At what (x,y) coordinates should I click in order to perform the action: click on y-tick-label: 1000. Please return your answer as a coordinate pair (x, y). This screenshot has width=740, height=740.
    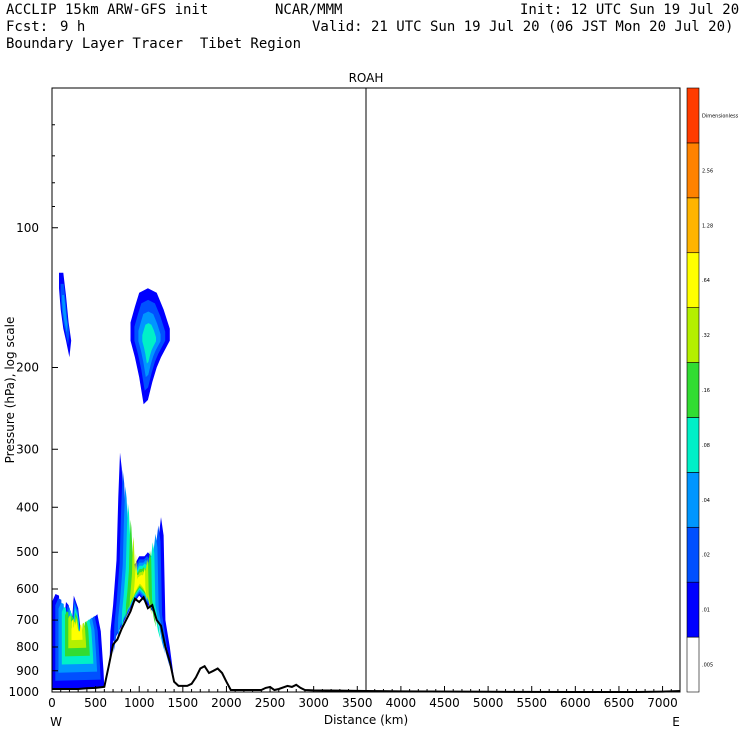
    Looking at the image, I should click on (23, 692).